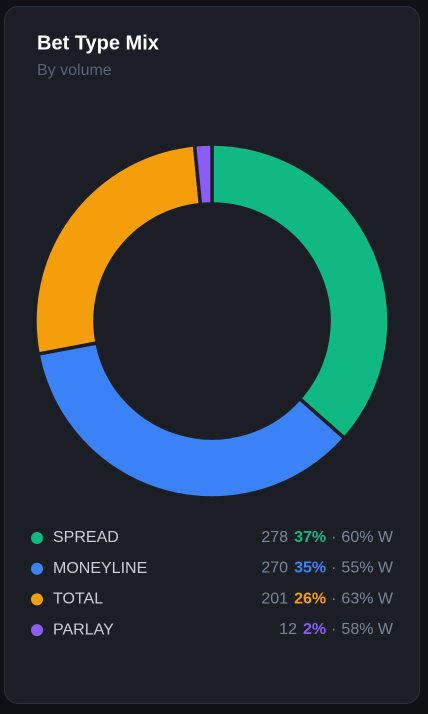 The width and height of the screenshot is (428, 714). Describe the element at coordinates (100, 568) in the screenshot. I see `legend-label: MONEYLINE` at that location.